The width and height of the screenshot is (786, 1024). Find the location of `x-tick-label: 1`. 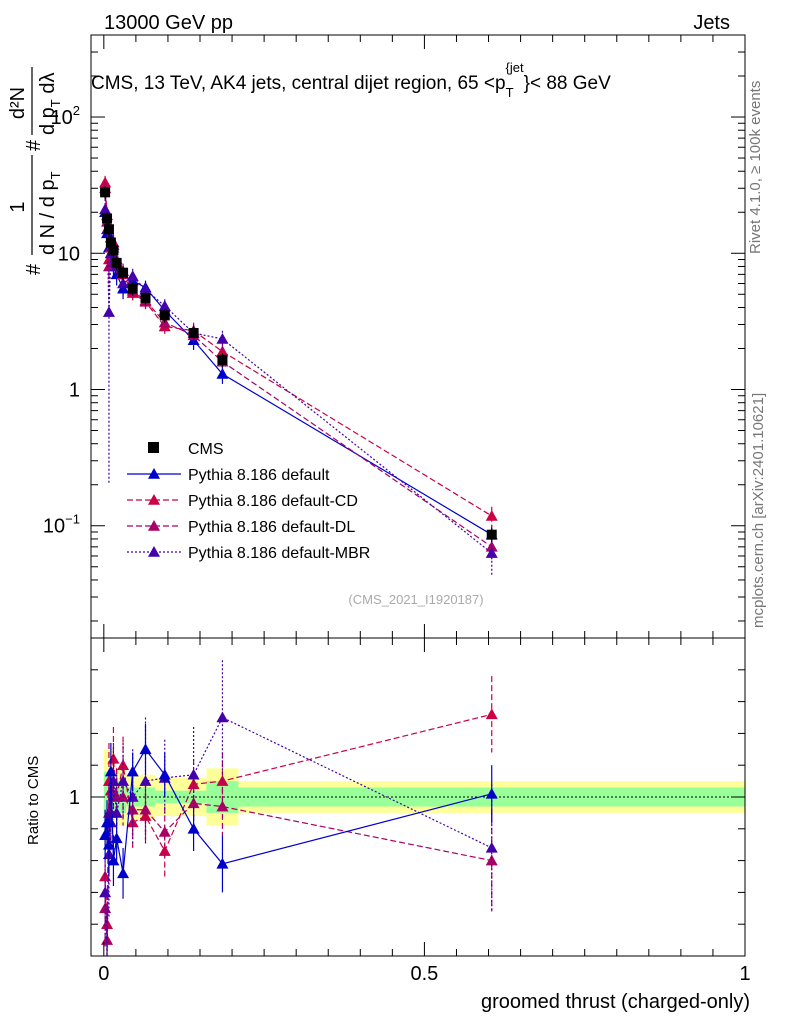

x-tick-label: 1 is located at coordinates (744, 974).